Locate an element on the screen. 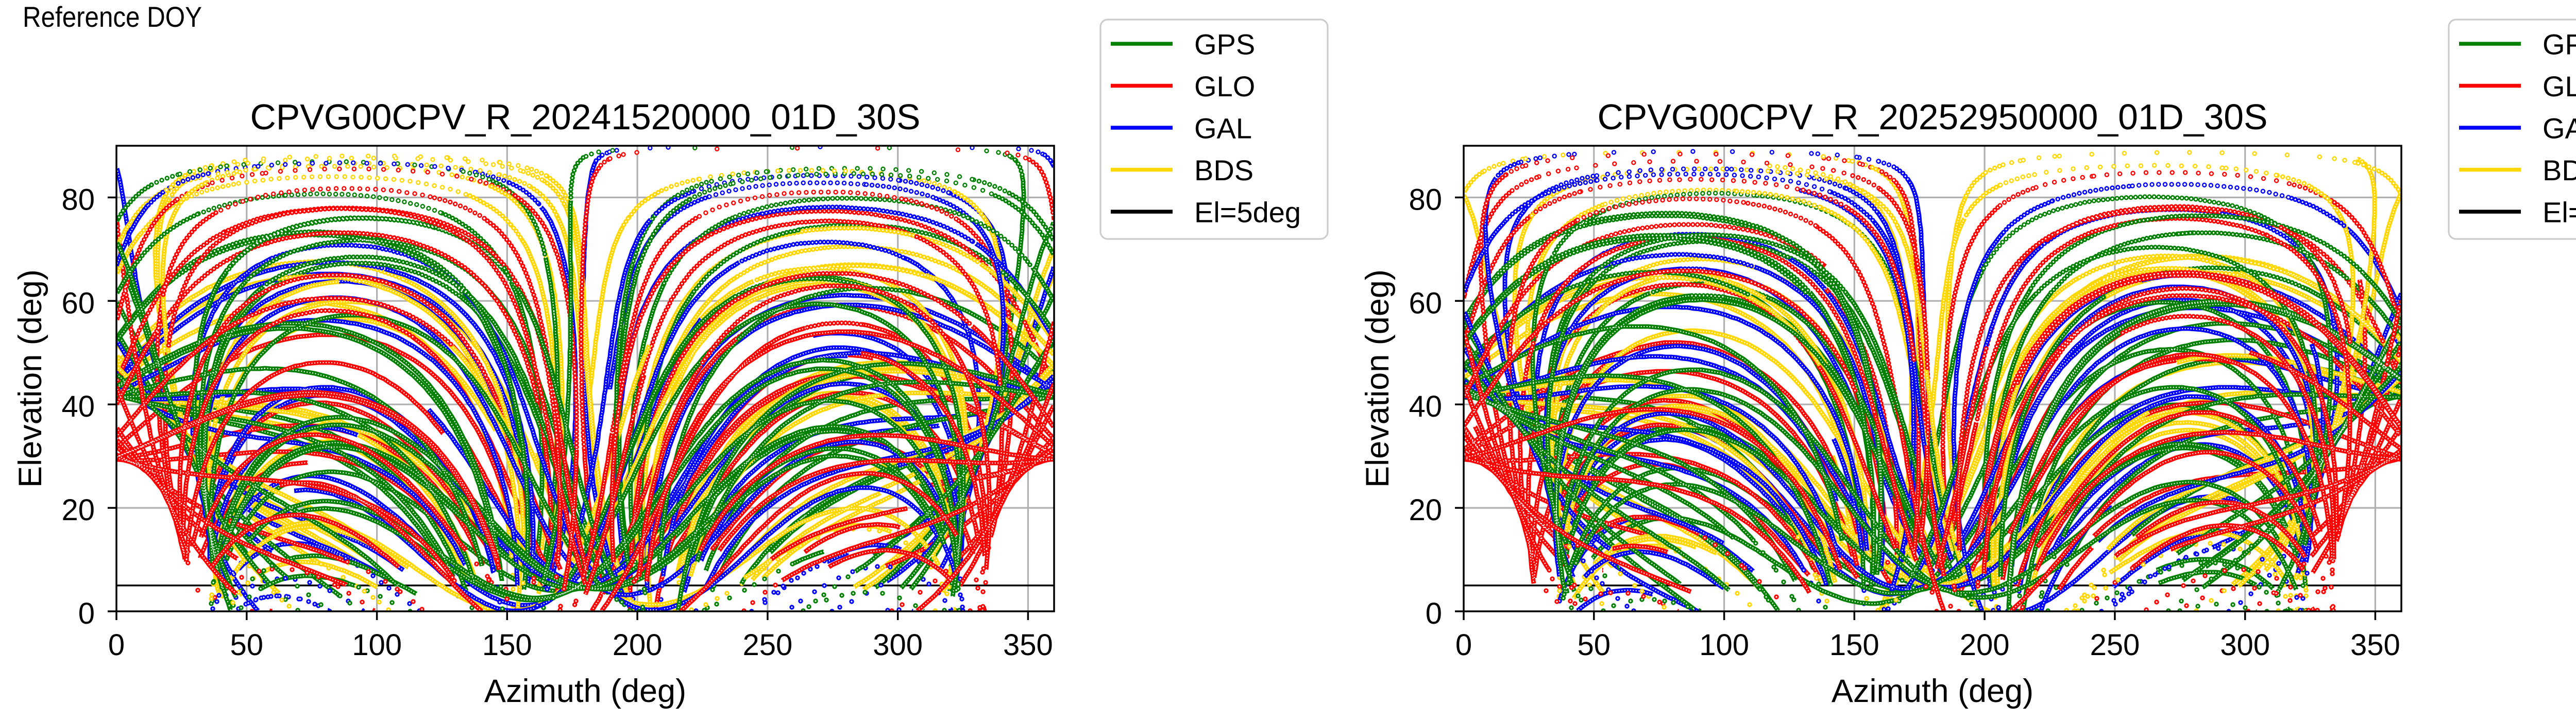 The width and height of the screenshot is (2576, 720). svg-text:CPVG00CPV_R_20241520000_01D_30: CPVG00CPV_R_20241520000_01D_30S is located at coordinates (585, 117).